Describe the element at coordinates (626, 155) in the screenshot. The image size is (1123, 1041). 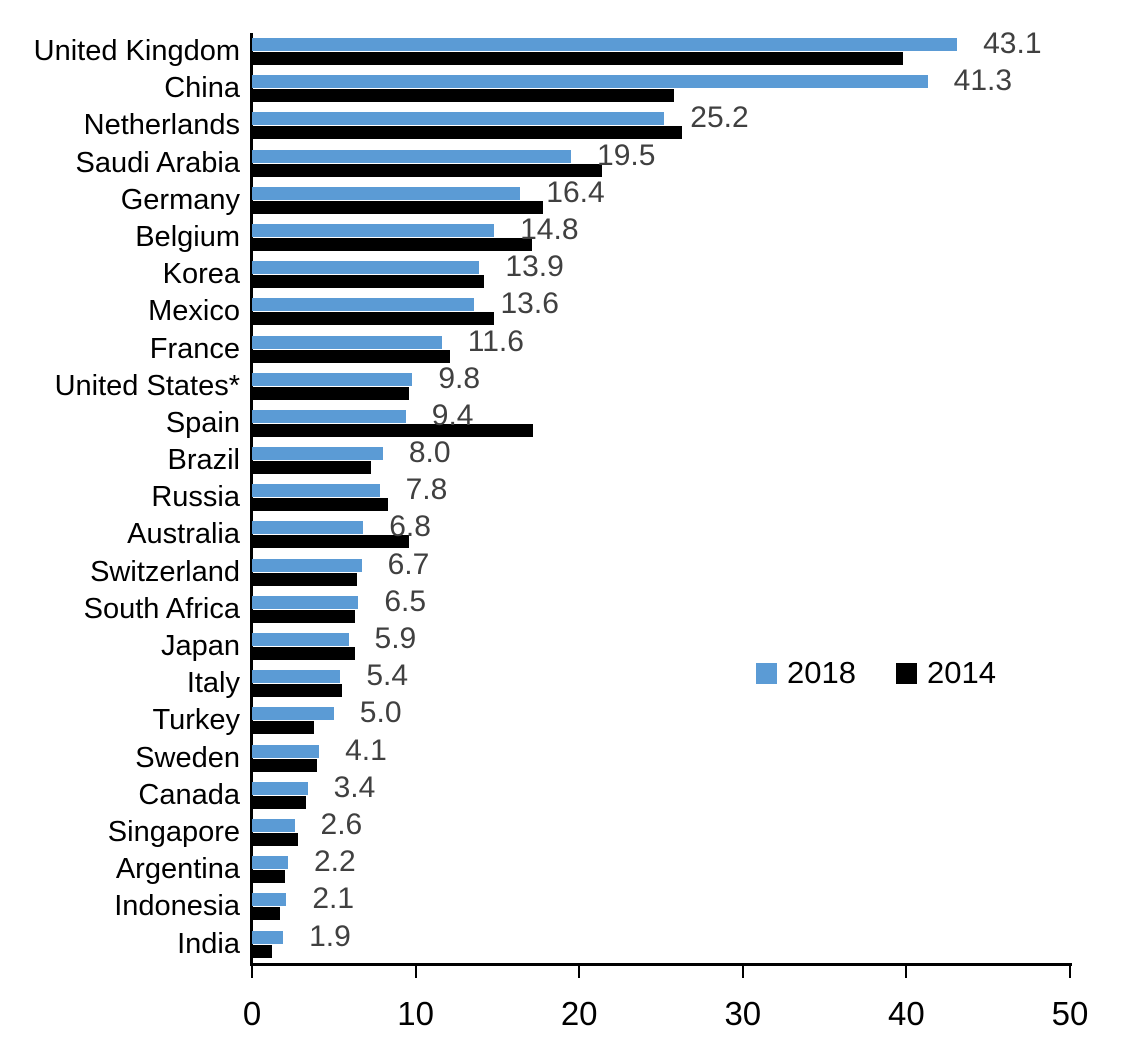
I see `value-label: 19.5` at that location.